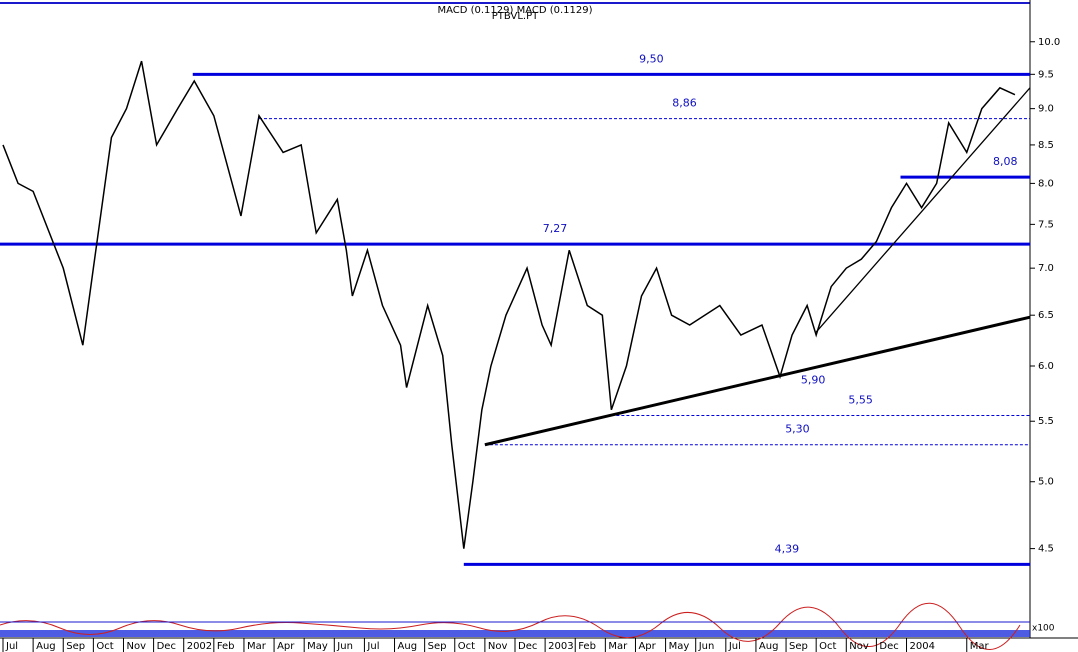 This screenshot has height=652, width=1078. Describe the element at coordinates (1046, 224) in the screenshot. I see `y-tick-label: 7.5` at that location.